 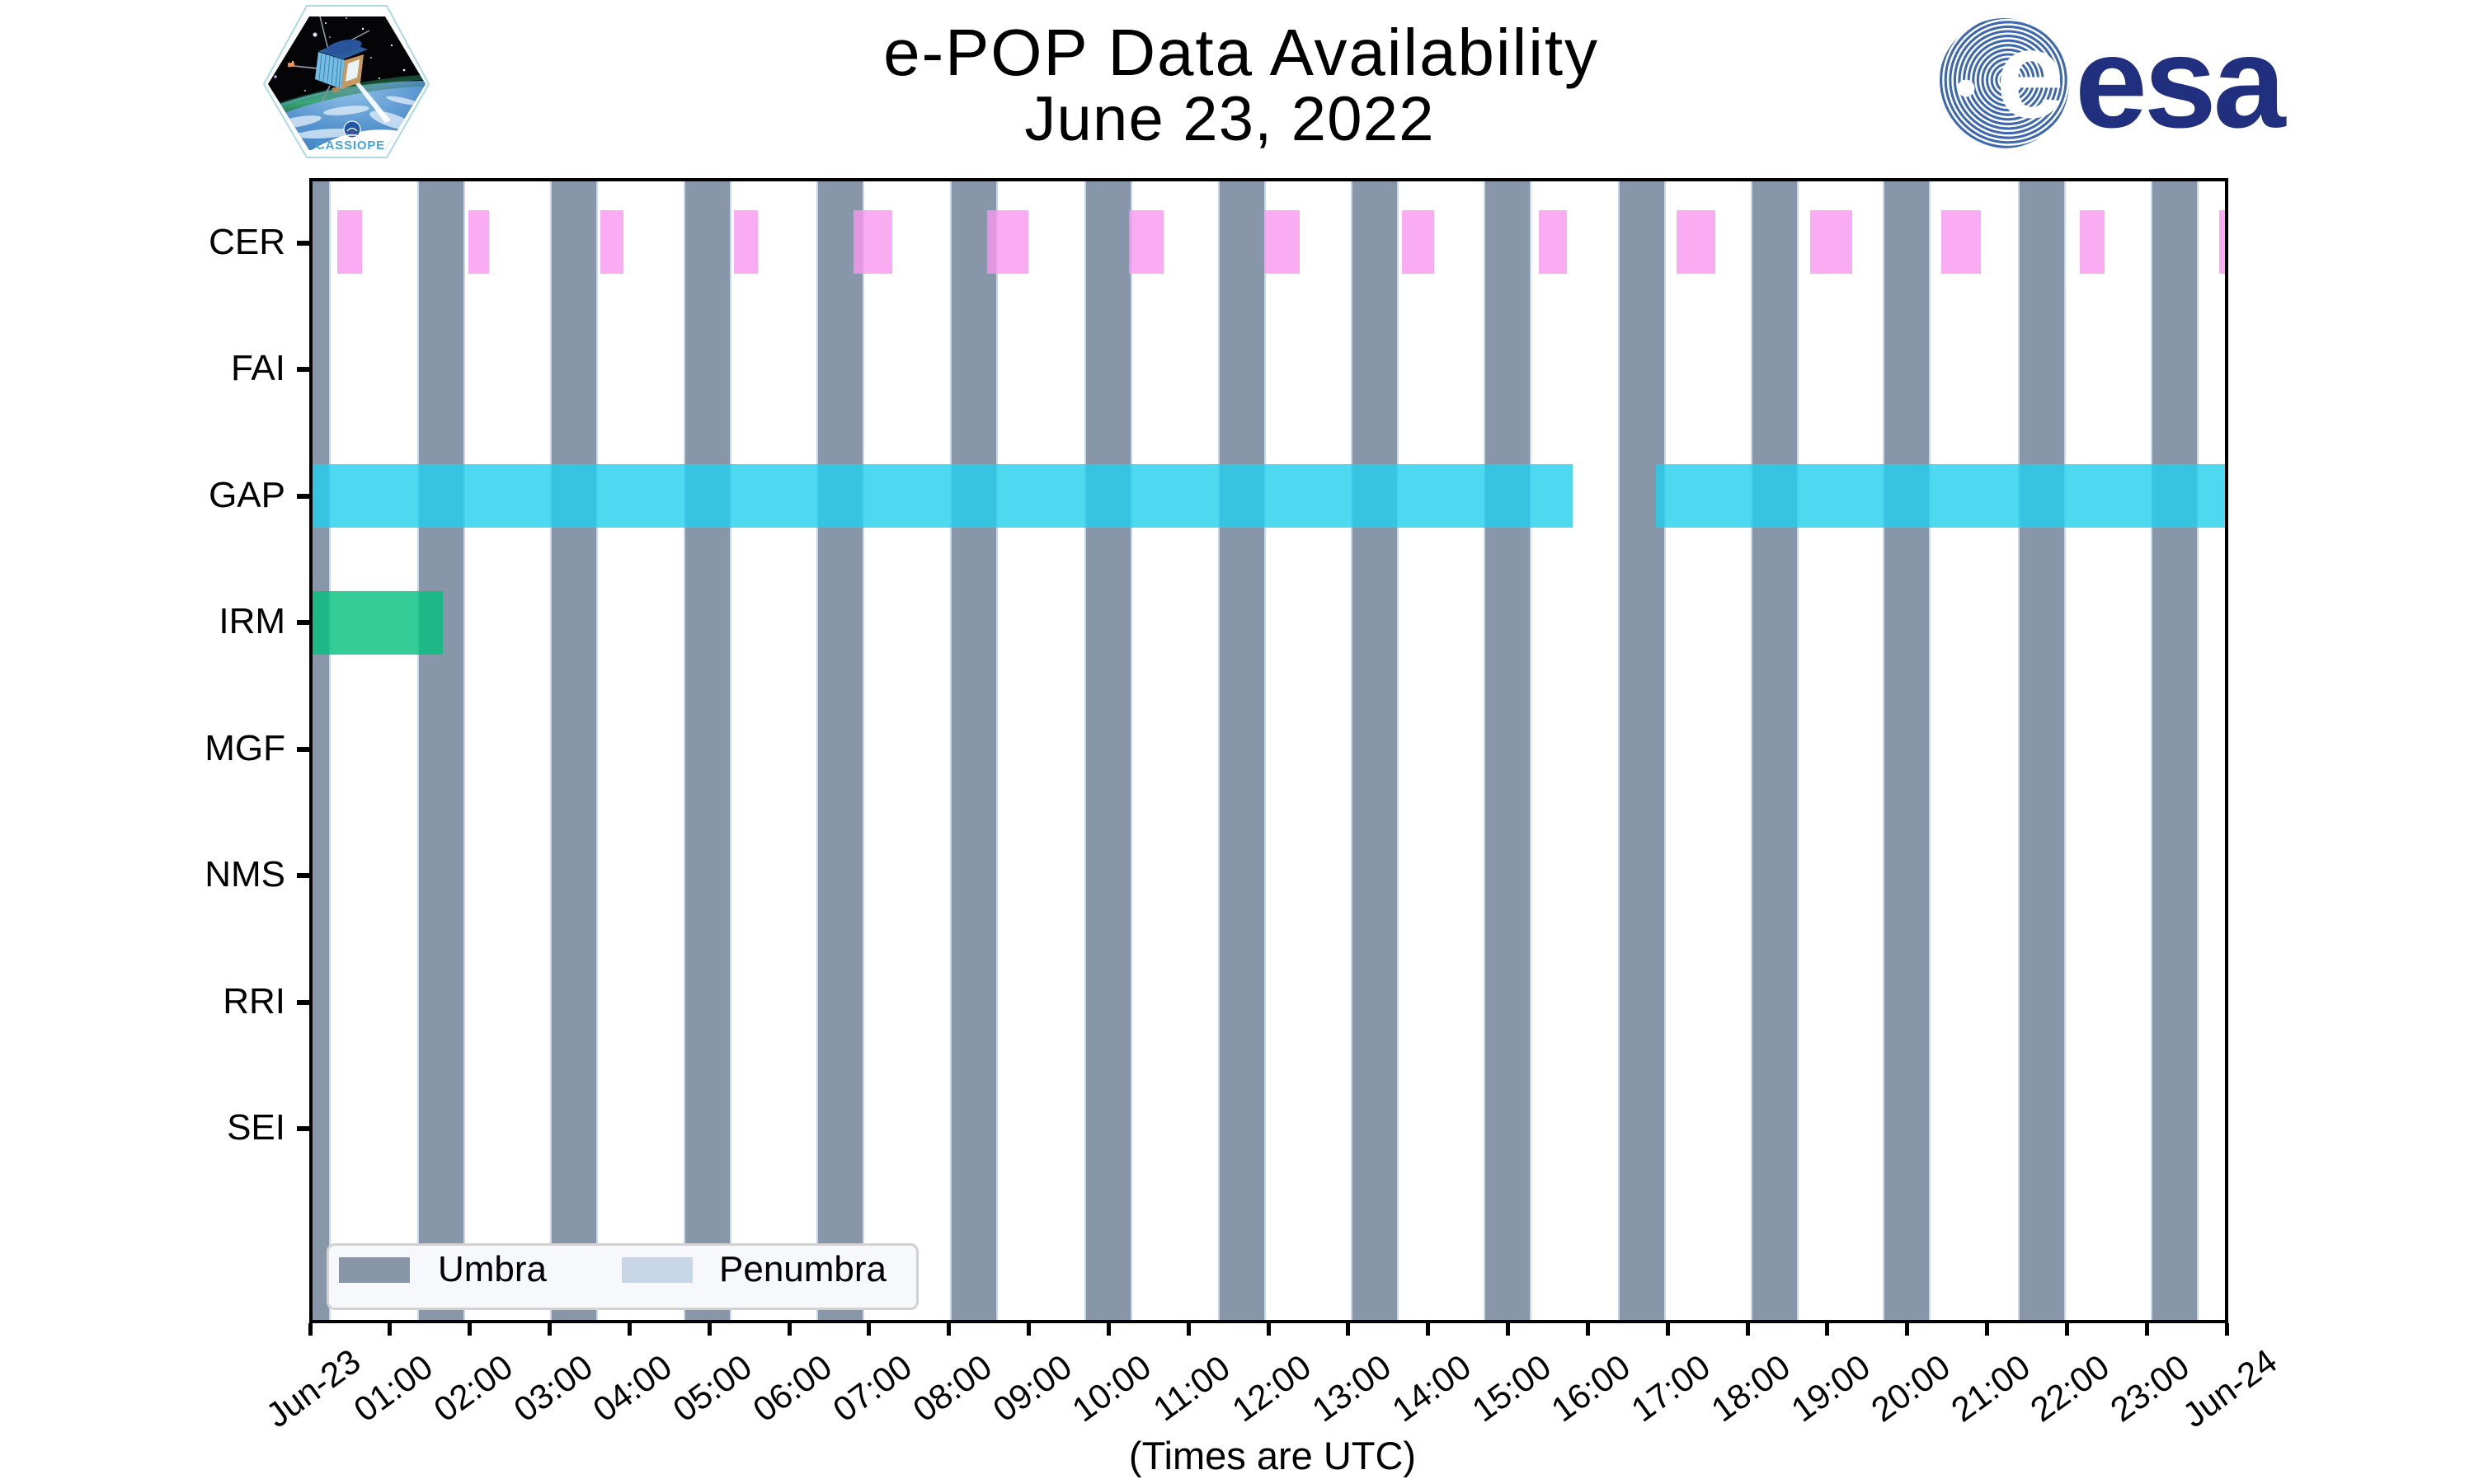 I want to click on svg-text: CASSIOPE, so click(x=350, y=146).